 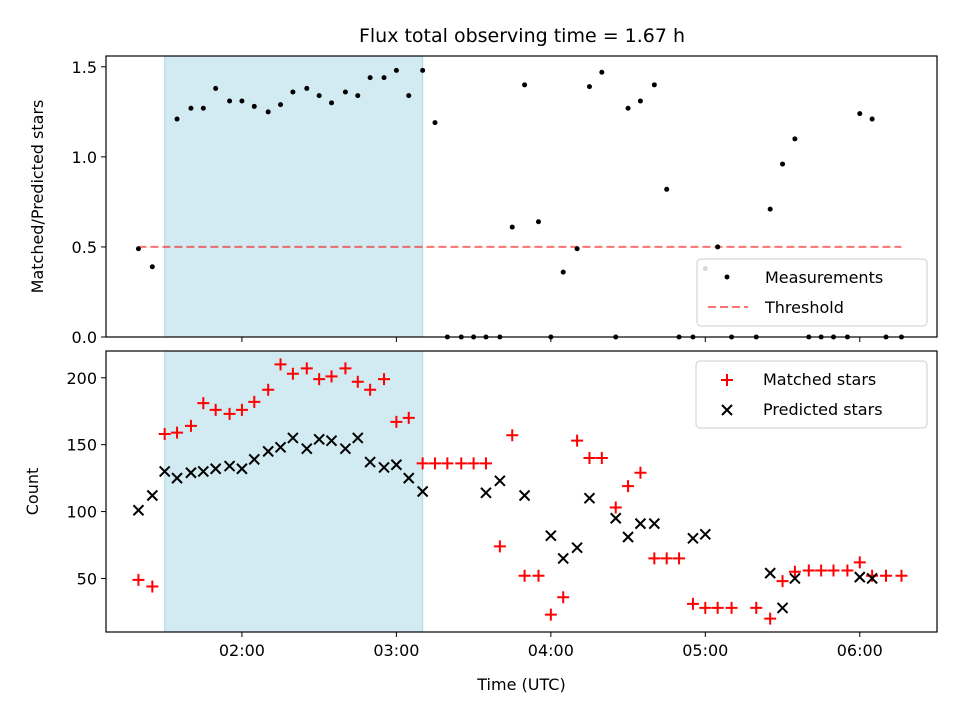 I want to click on chart-title: Flux total observing time = 1.67 h, so click(x=522, y=36).